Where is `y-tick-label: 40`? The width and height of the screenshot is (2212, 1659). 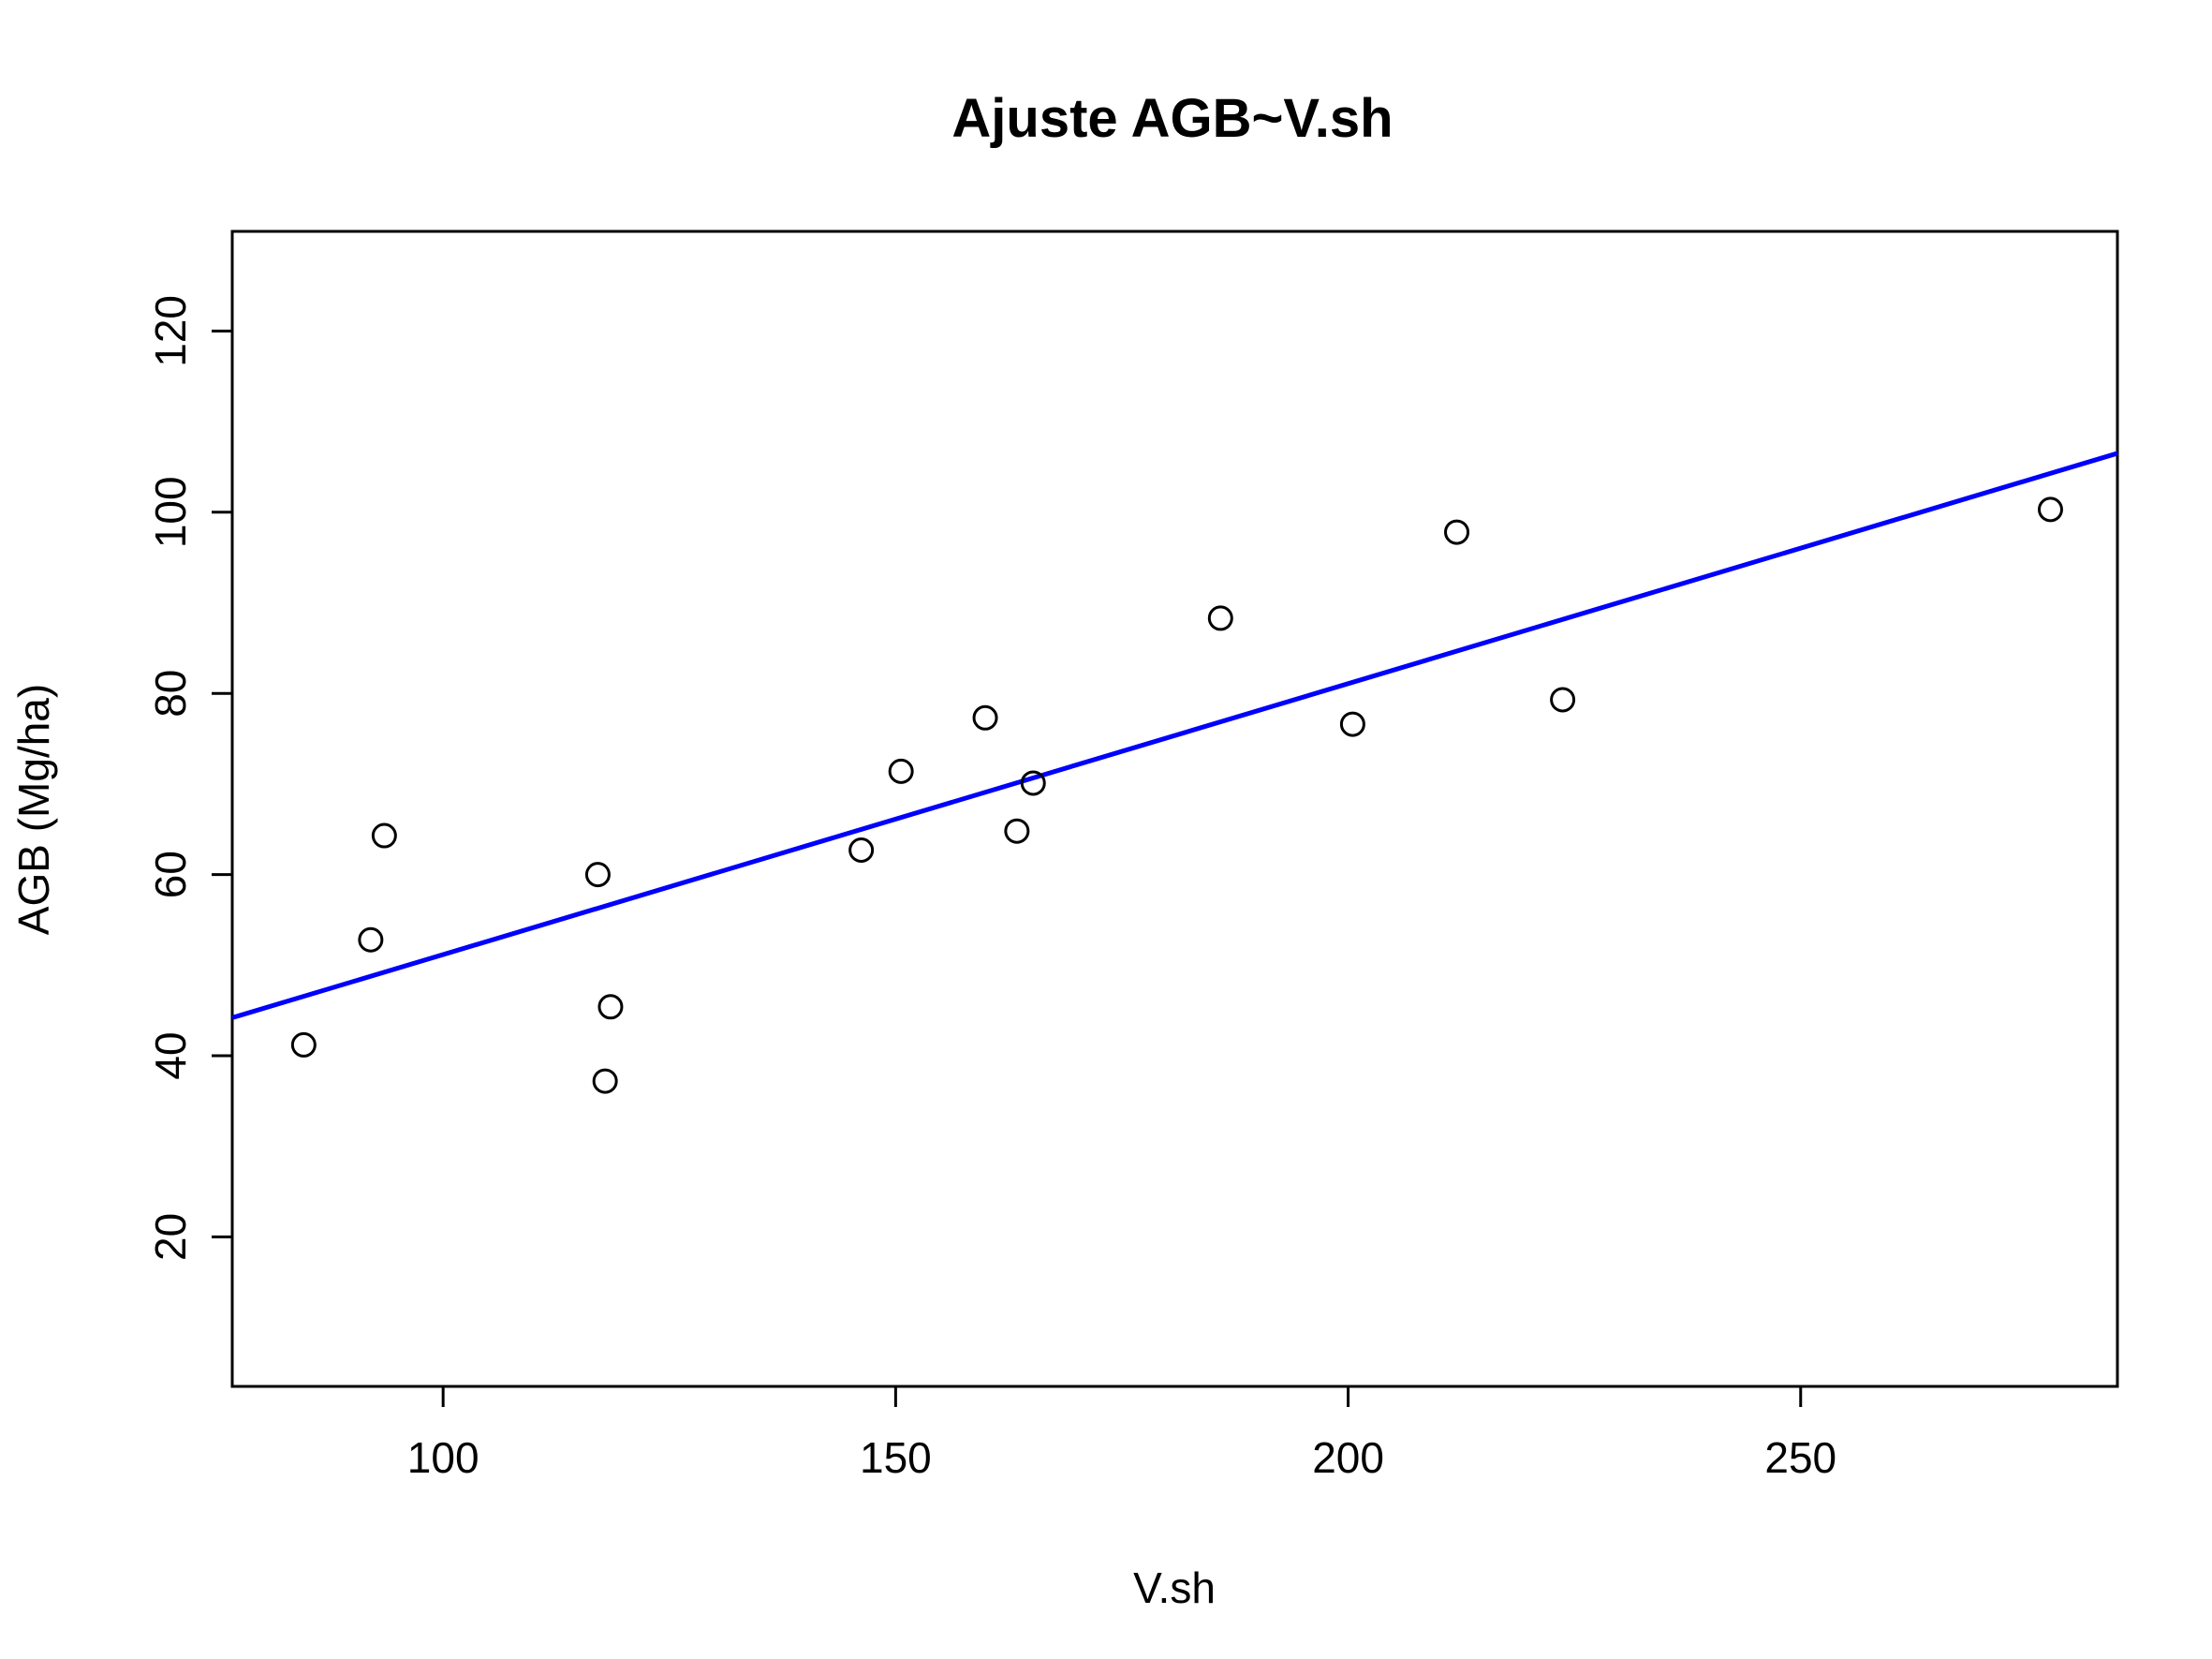
y-tick-label: 40 is located at coordinates (171, 1055).